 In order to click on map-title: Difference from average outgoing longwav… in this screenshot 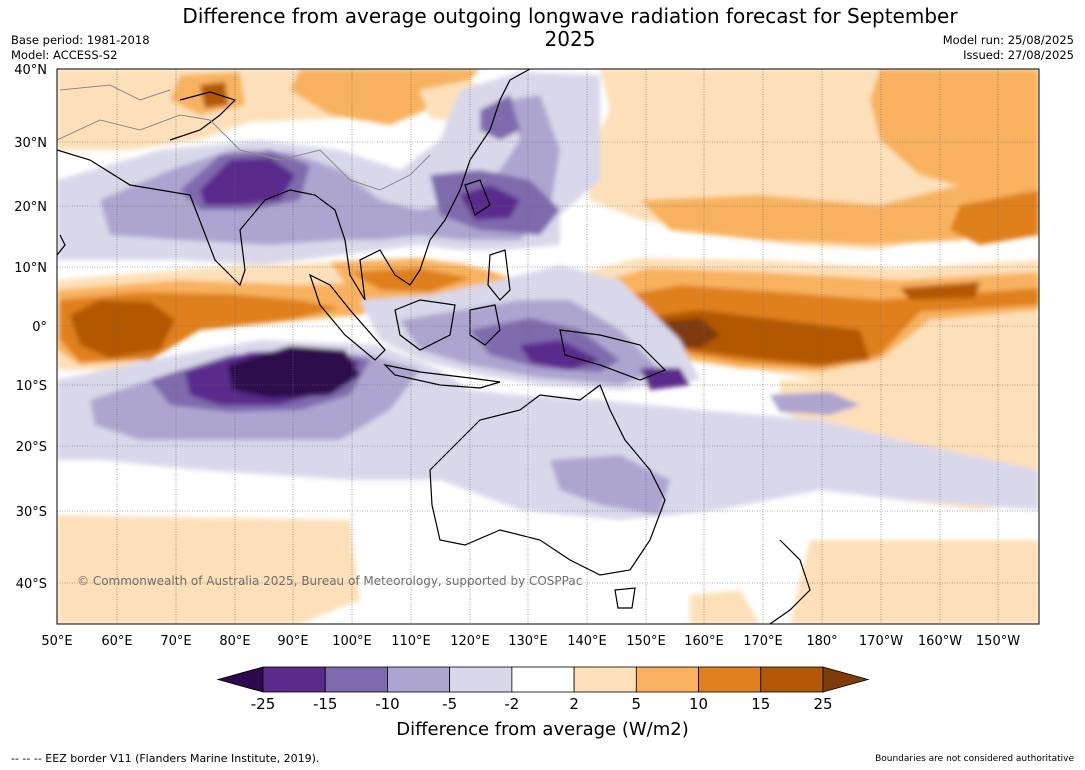, I will do `click(570, 27)`.